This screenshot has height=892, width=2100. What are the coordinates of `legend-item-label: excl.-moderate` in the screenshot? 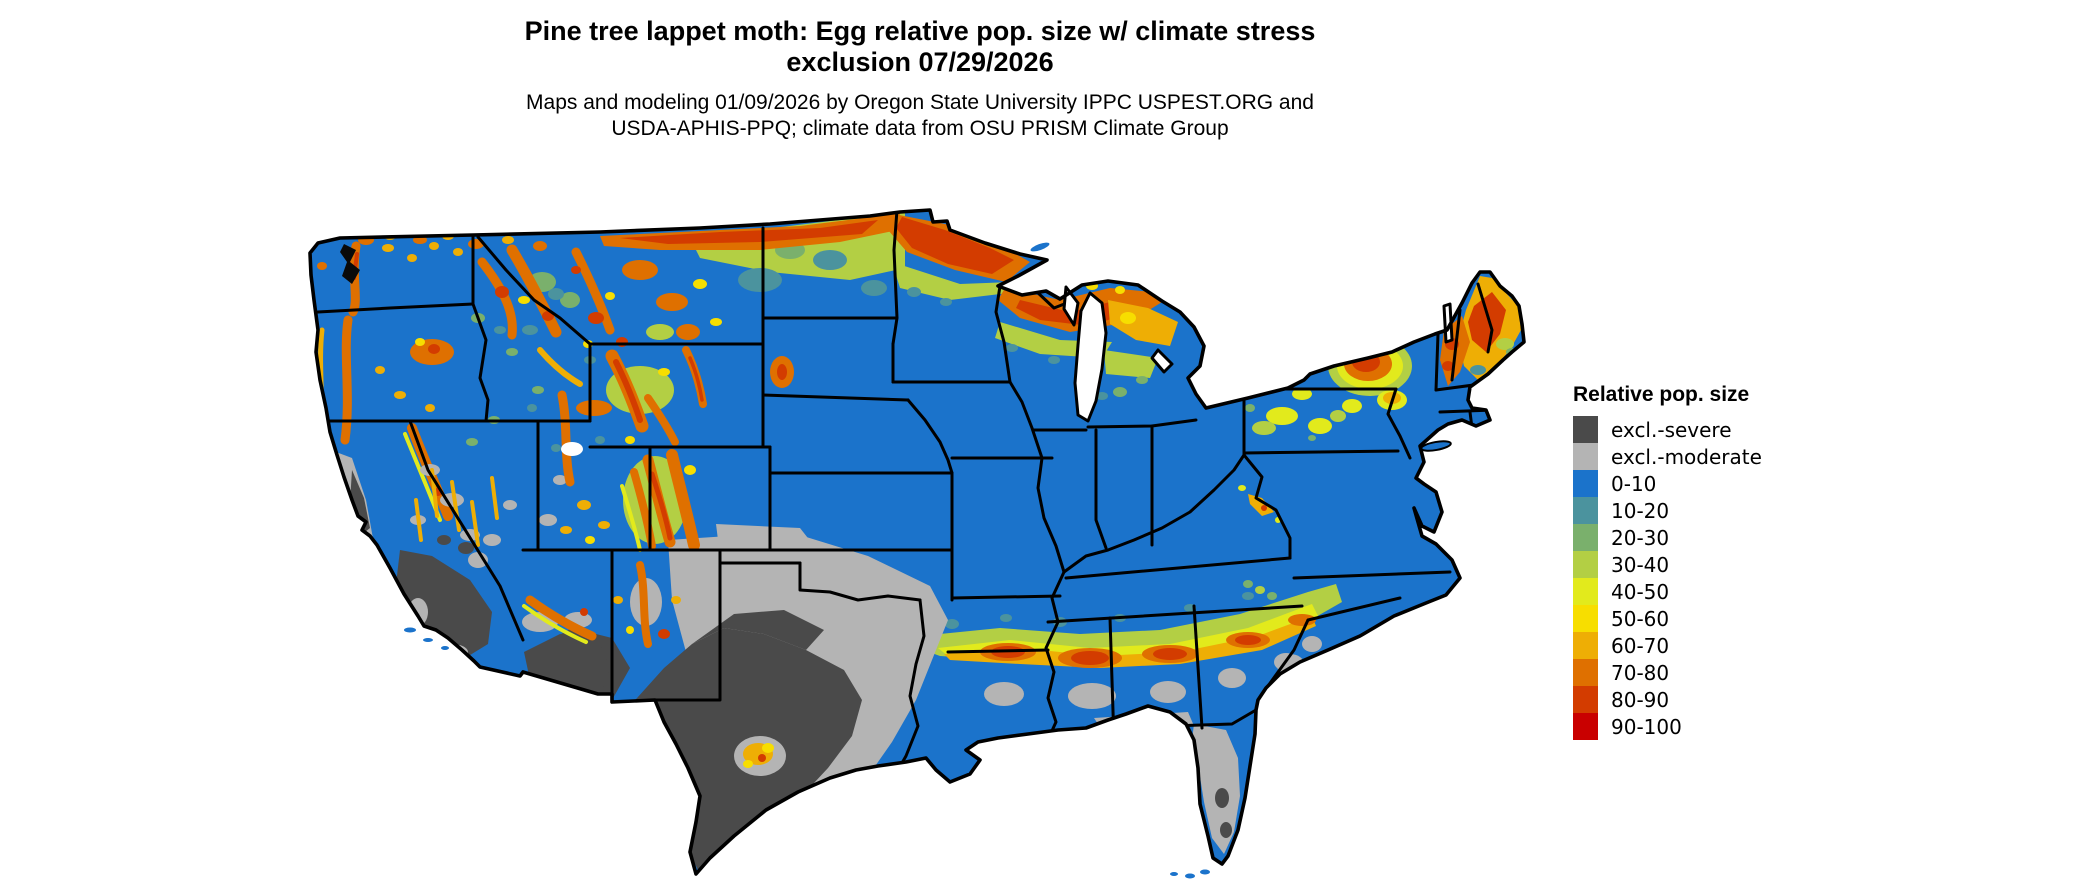 It's located at (1686, 456).